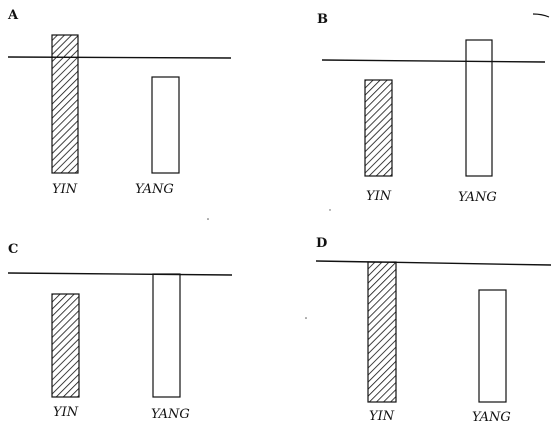  What do you see at coordinates (433, 61) in the screenshot?
I see `panel-b-reference-line` at bounding box center [433, 61].